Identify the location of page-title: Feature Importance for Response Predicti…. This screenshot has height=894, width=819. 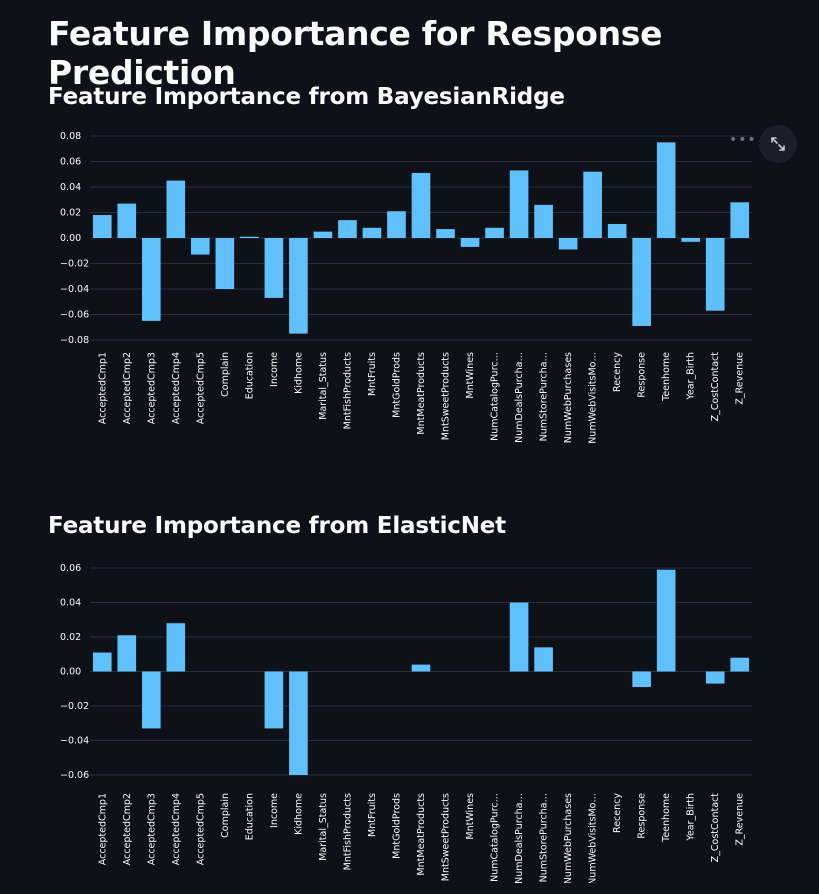
(355, 53).